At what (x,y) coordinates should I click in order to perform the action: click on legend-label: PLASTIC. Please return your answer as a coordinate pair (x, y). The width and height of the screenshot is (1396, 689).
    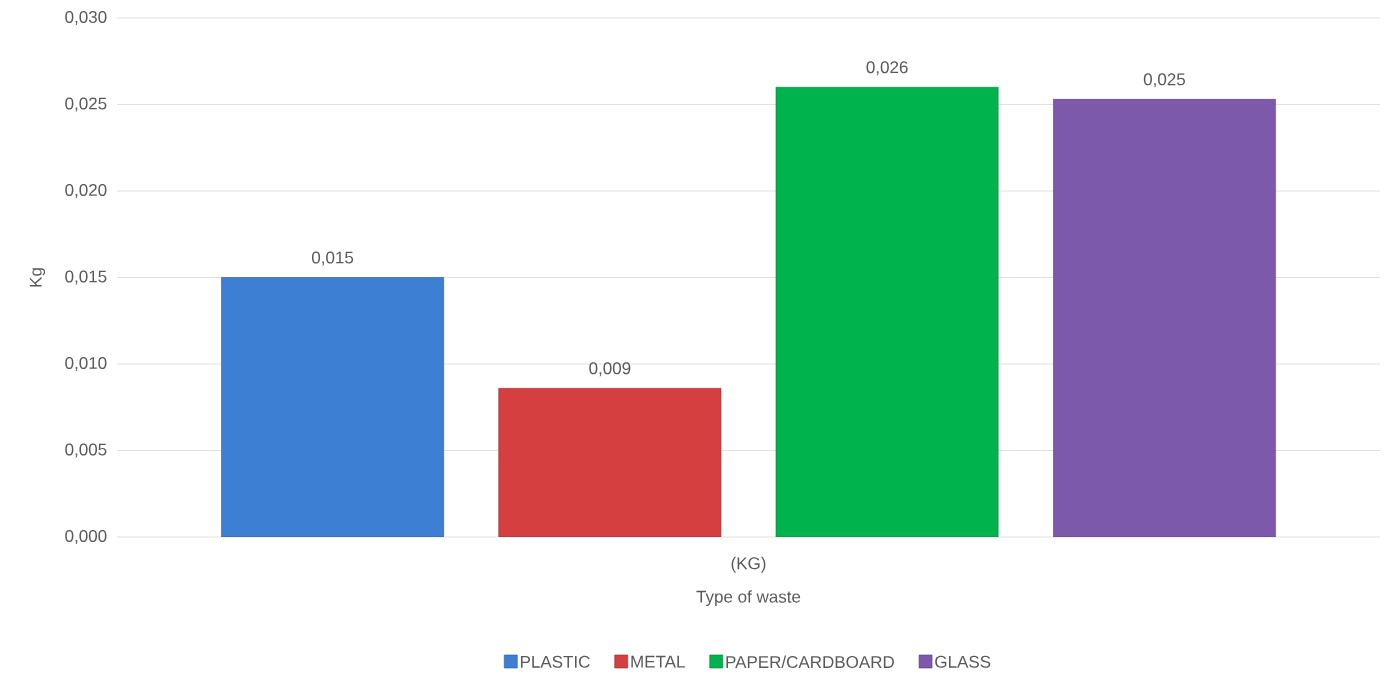
    Looking at the image, I should click on (555, 661).